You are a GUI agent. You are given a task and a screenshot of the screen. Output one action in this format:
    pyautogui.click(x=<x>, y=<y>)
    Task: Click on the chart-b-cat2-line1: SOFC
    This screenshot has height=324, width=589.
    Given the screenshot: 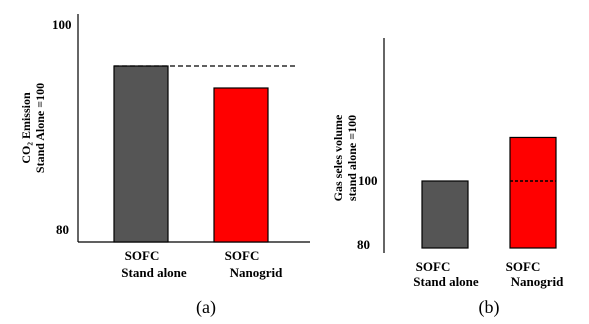 What is the action you would take?
    pyautogui.click(x=523, y=266)
    